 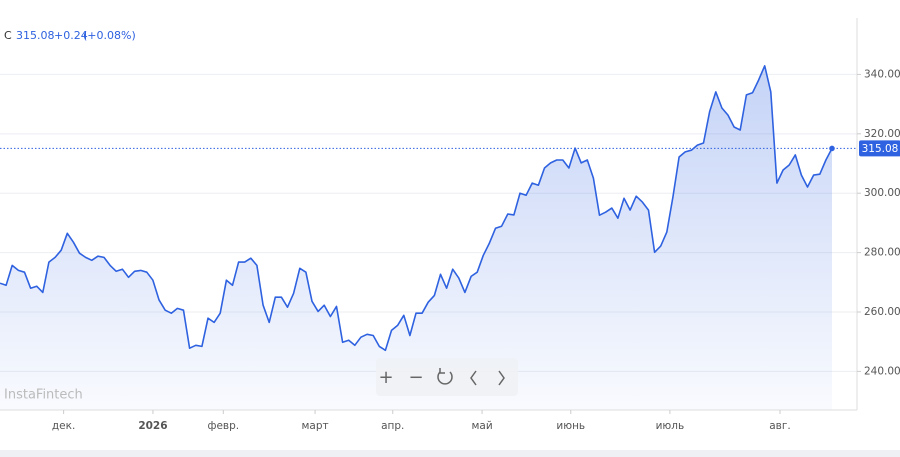 I want to click on x-tick-label: июль, so click(x=670, y=426).